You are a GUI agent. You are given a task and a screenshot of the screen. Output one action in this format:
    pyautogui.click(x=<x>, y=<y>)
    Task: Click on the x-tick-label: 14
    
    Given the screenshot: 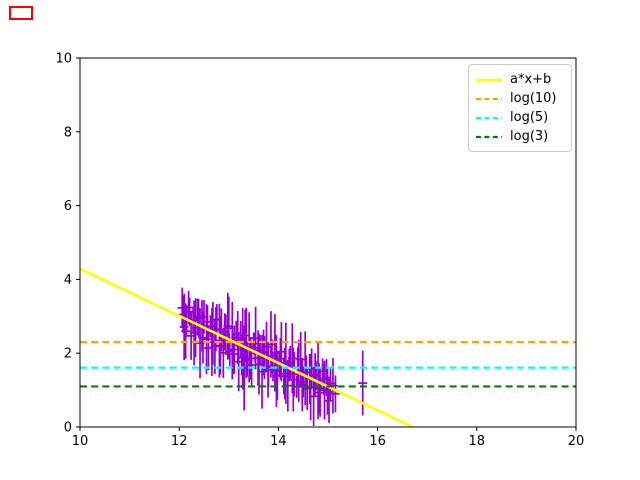 What is the action you would take?
    pyautogui.click(x=278, y=441)
    